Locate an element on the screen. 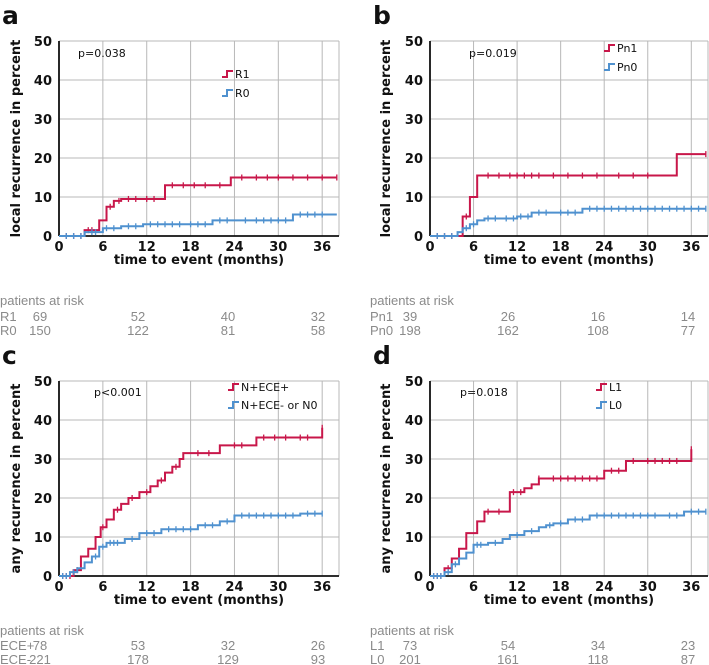 The width and height of the screenshot is (709, 665). risk-value: 198 is located at coordinates (410, 330).